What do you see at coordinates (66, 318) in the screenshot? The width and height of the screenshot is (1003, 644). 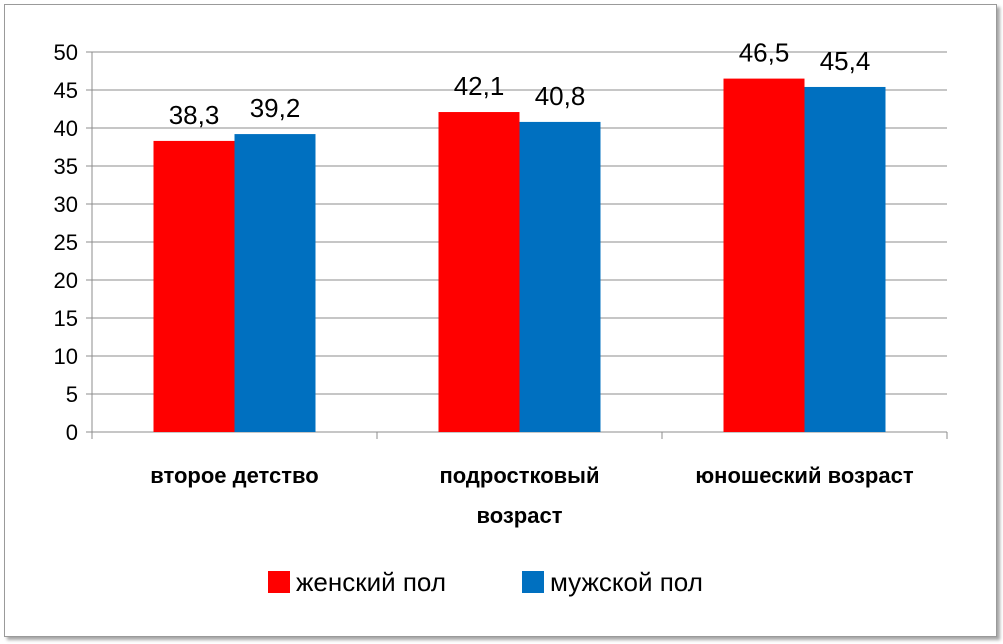 I see `y-tick-label: 15` at bounding box center [66, 318].